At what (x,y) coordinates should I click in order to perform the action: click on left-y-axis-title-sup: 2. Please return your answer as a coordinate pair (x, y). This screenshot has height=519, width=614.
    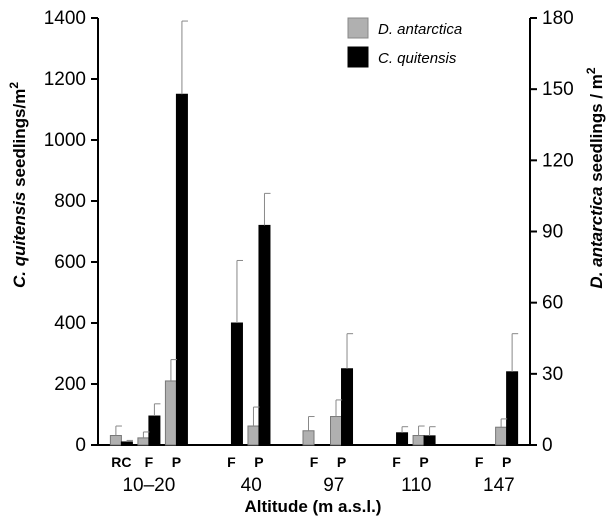
    Looking at the image, I should click on (14, 85).